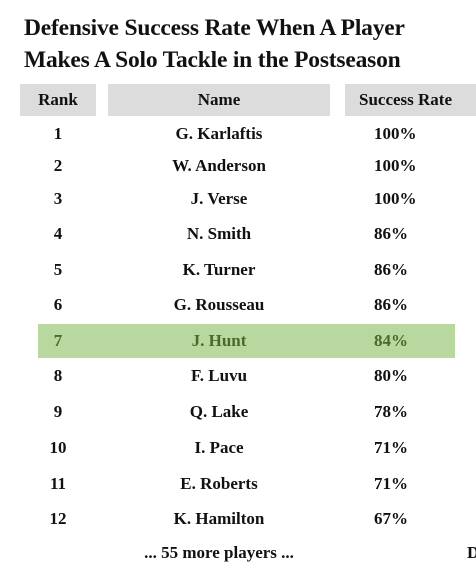 This screenshot has width=476, height=580. I want to click on rank-cell: 10, so click(58, 447).